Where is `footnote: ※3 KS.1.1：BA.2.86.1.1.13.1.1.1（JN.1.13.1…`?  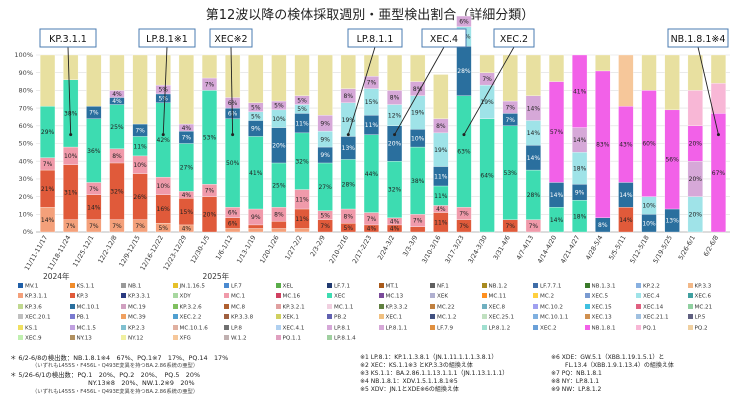
footnote: ※3 KS.1.1：BA.2.86.1.1.13.1.1.1（JN.1.13.1… is located at coordinates (434, 373).